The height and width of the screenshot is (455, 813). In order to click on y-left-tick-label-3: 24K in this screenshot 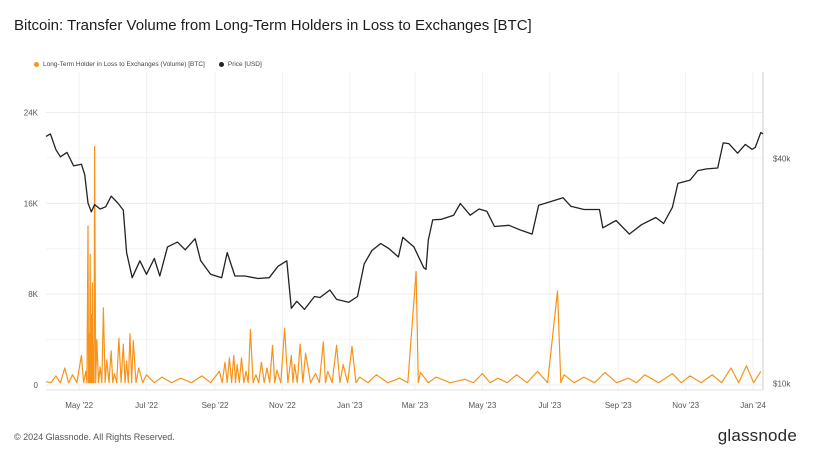, I will do `click(31, 113)`.